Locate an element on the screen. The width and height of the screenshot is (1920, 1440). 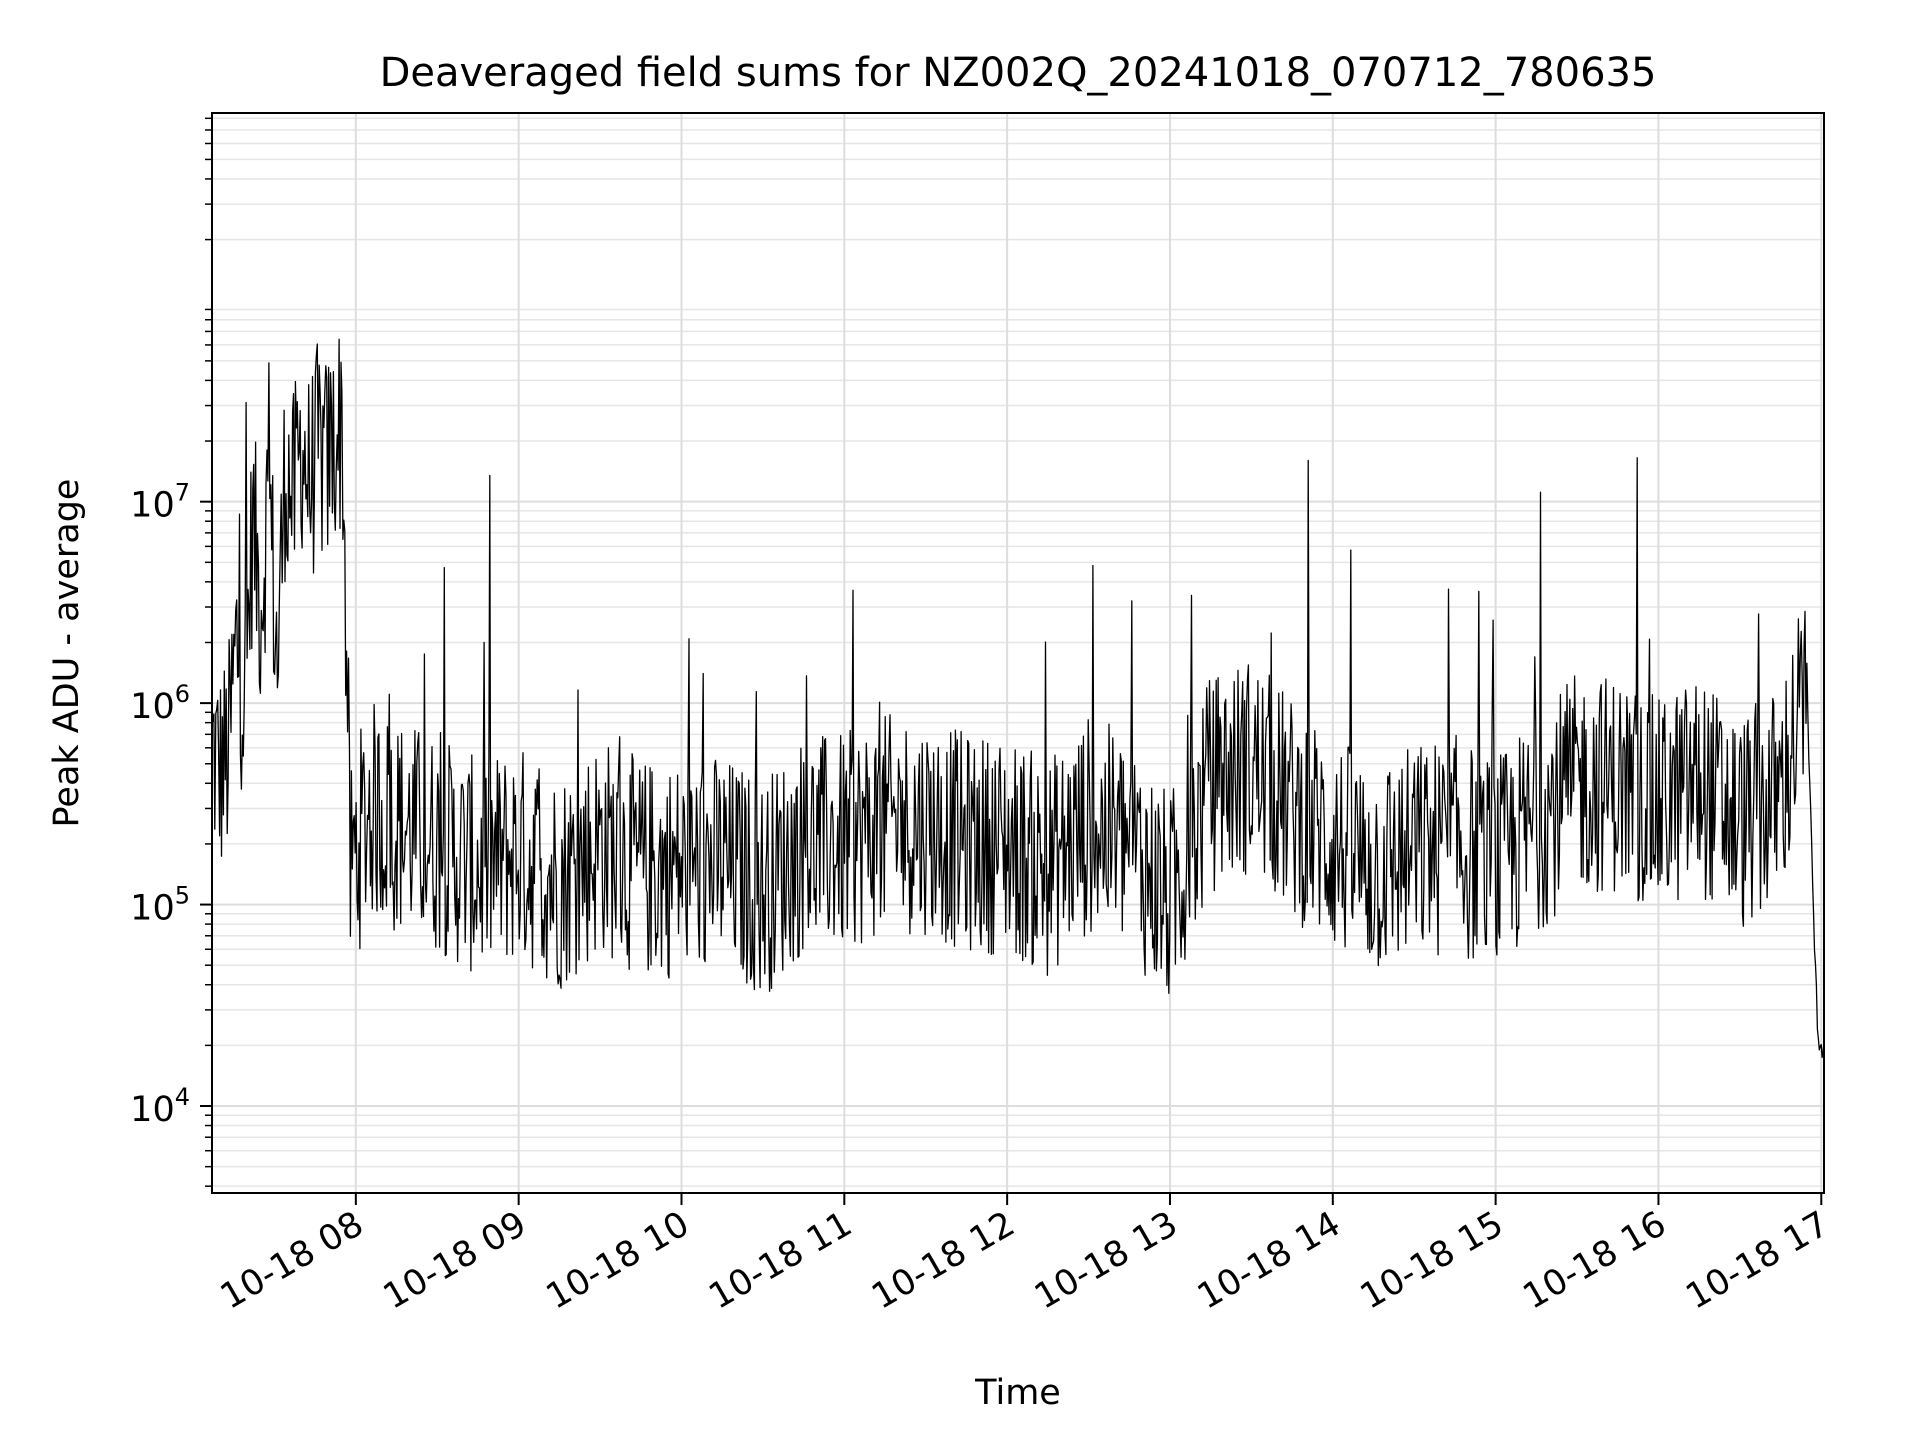
x-tick-label: 10-18 13 is located at coordinates (1106, 1260).